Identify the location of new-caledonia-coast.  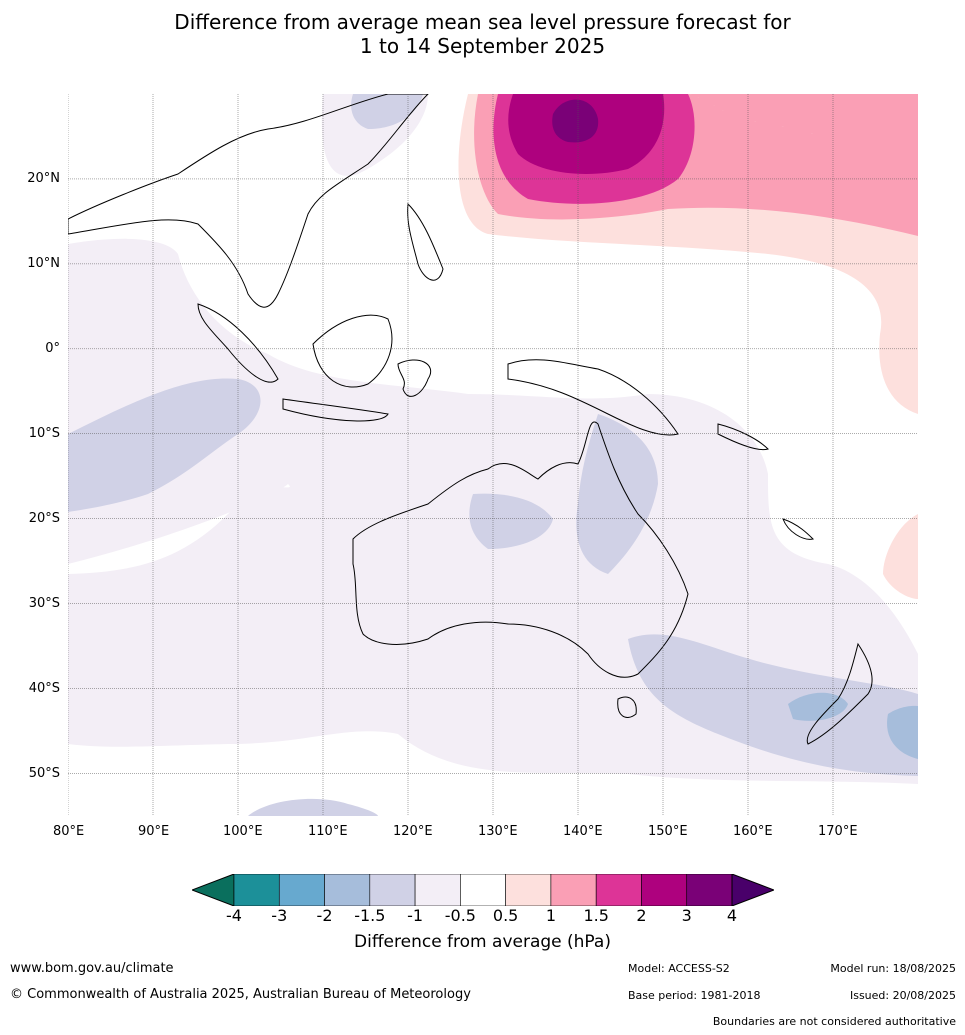
(798, 529).